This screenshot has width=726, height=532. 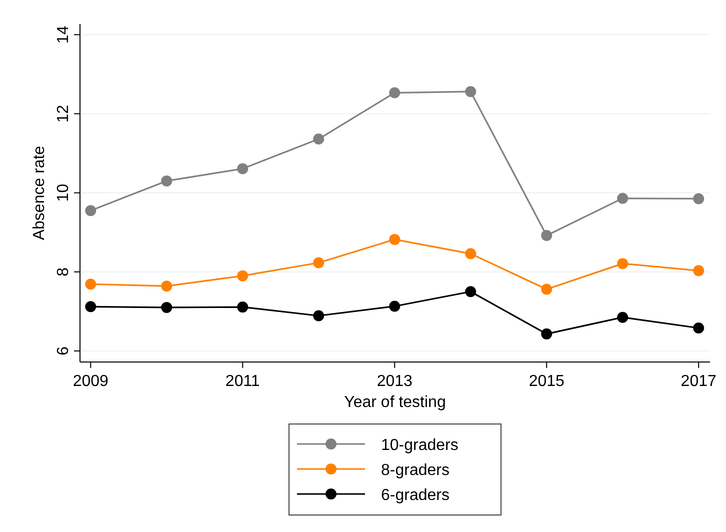 I want to click on y-tick-label: 6, so click(x=63, y=351).